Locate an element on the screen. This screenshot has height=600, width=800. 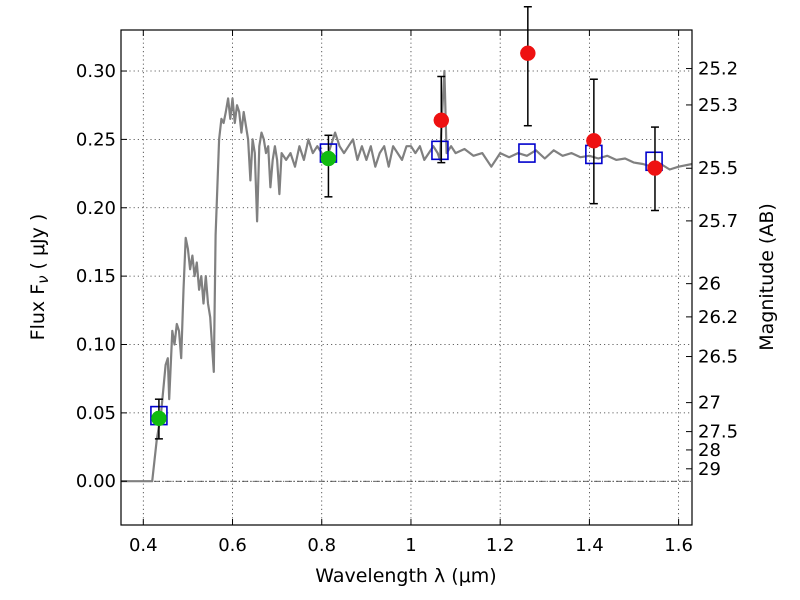
y-tick-label: 0.15 is located at coordinates (96, 276).